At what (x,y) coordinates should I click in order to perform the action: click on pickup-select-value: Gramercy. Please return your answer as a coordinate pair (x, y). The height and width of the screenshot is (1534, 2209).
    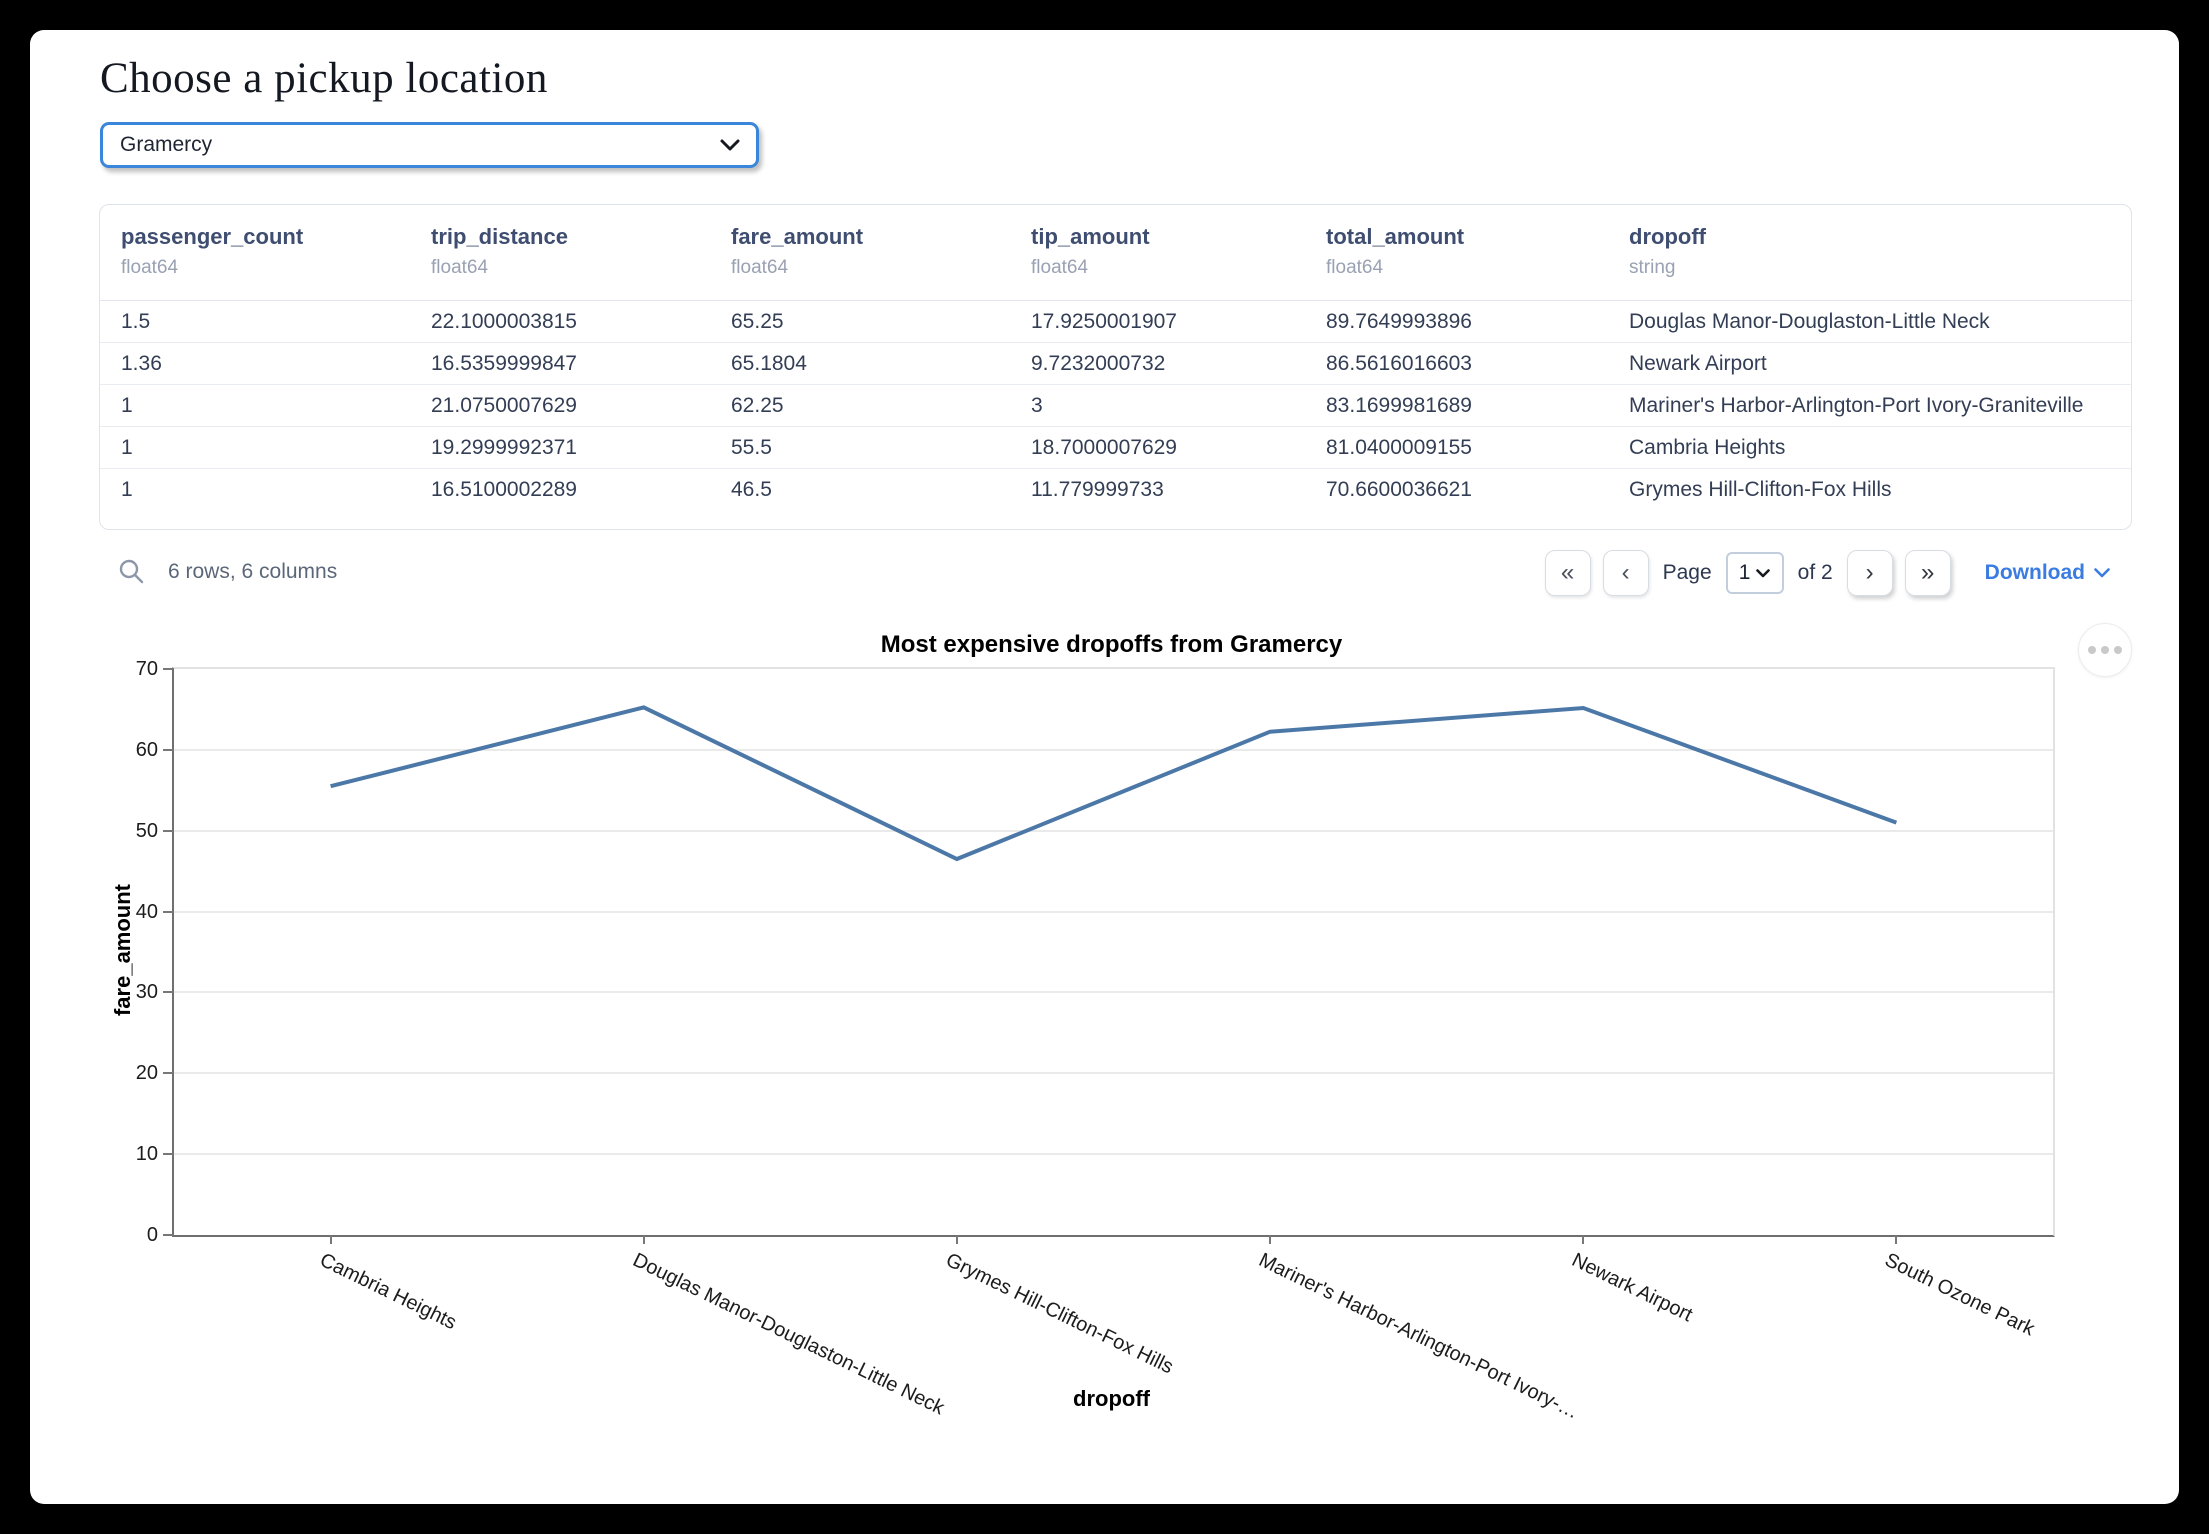
    Looking at the image, I should click on (166, 144).